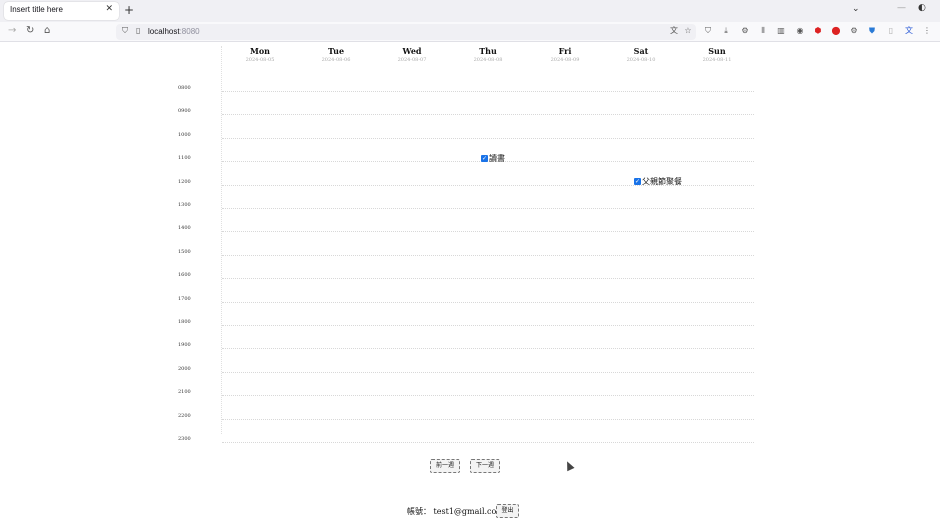 This screenshot has width=940, height=528. I want to click on day-header-sun: Sun 2024-08-11, so click(717, 54).